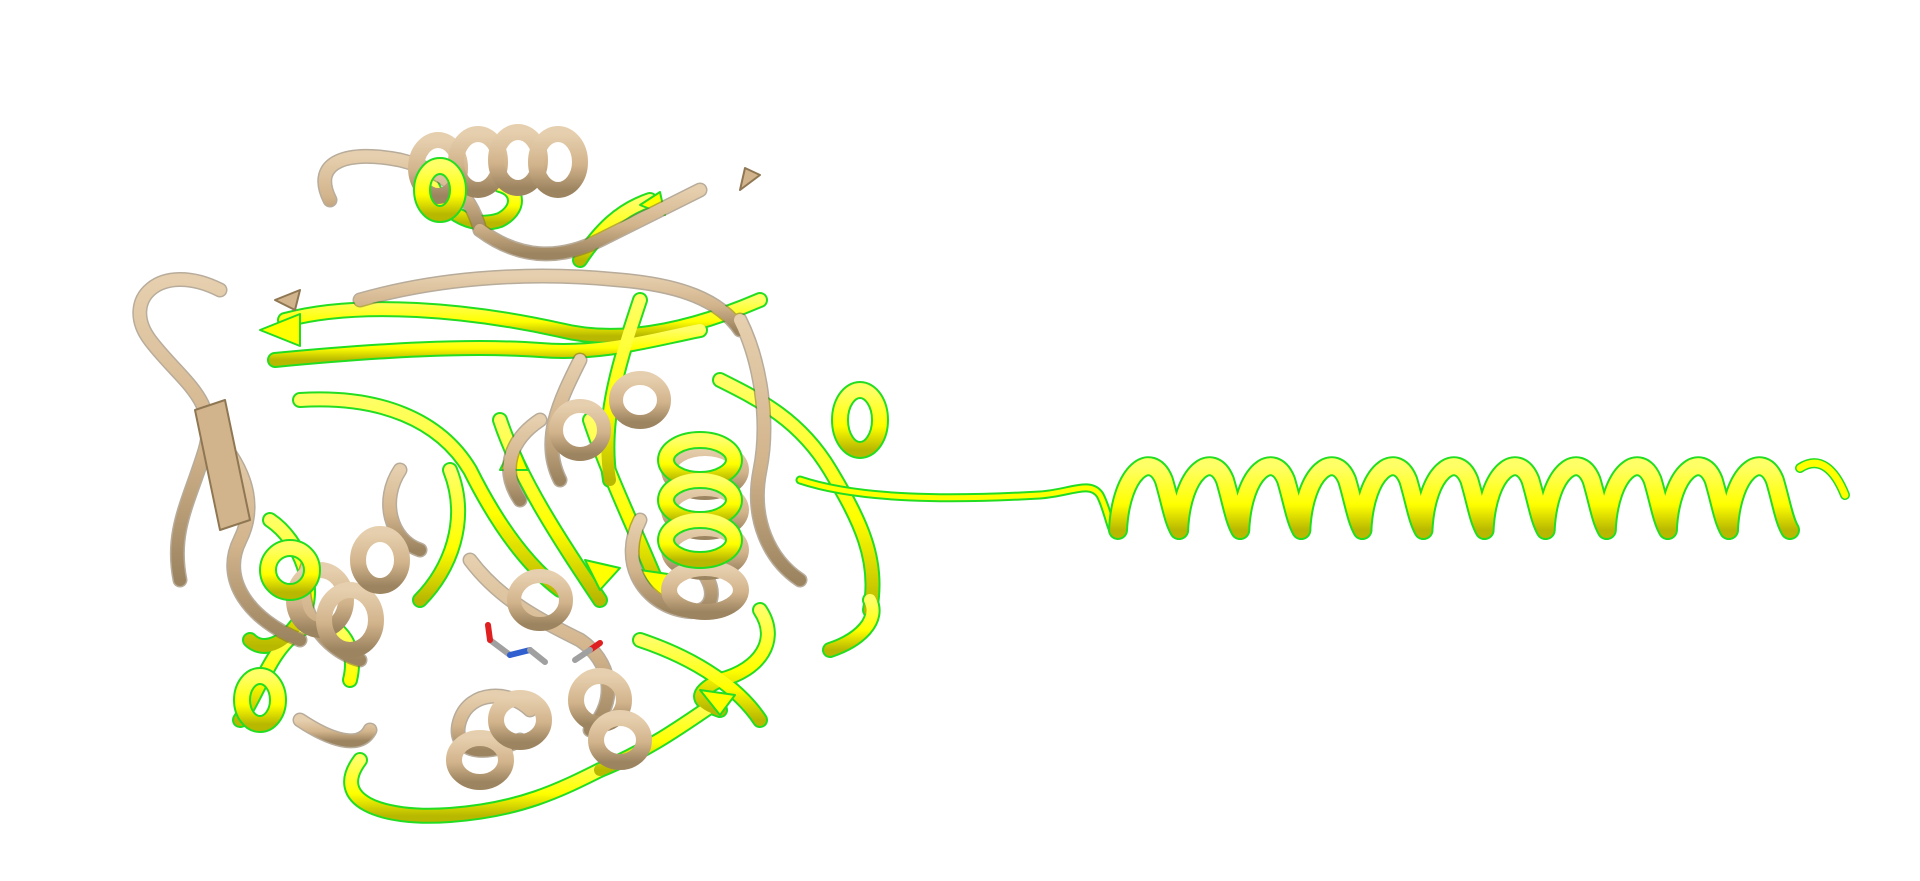  Describe the element at coordinates (1759, 498) in the screenshot. I see `helix-turn` at that location.